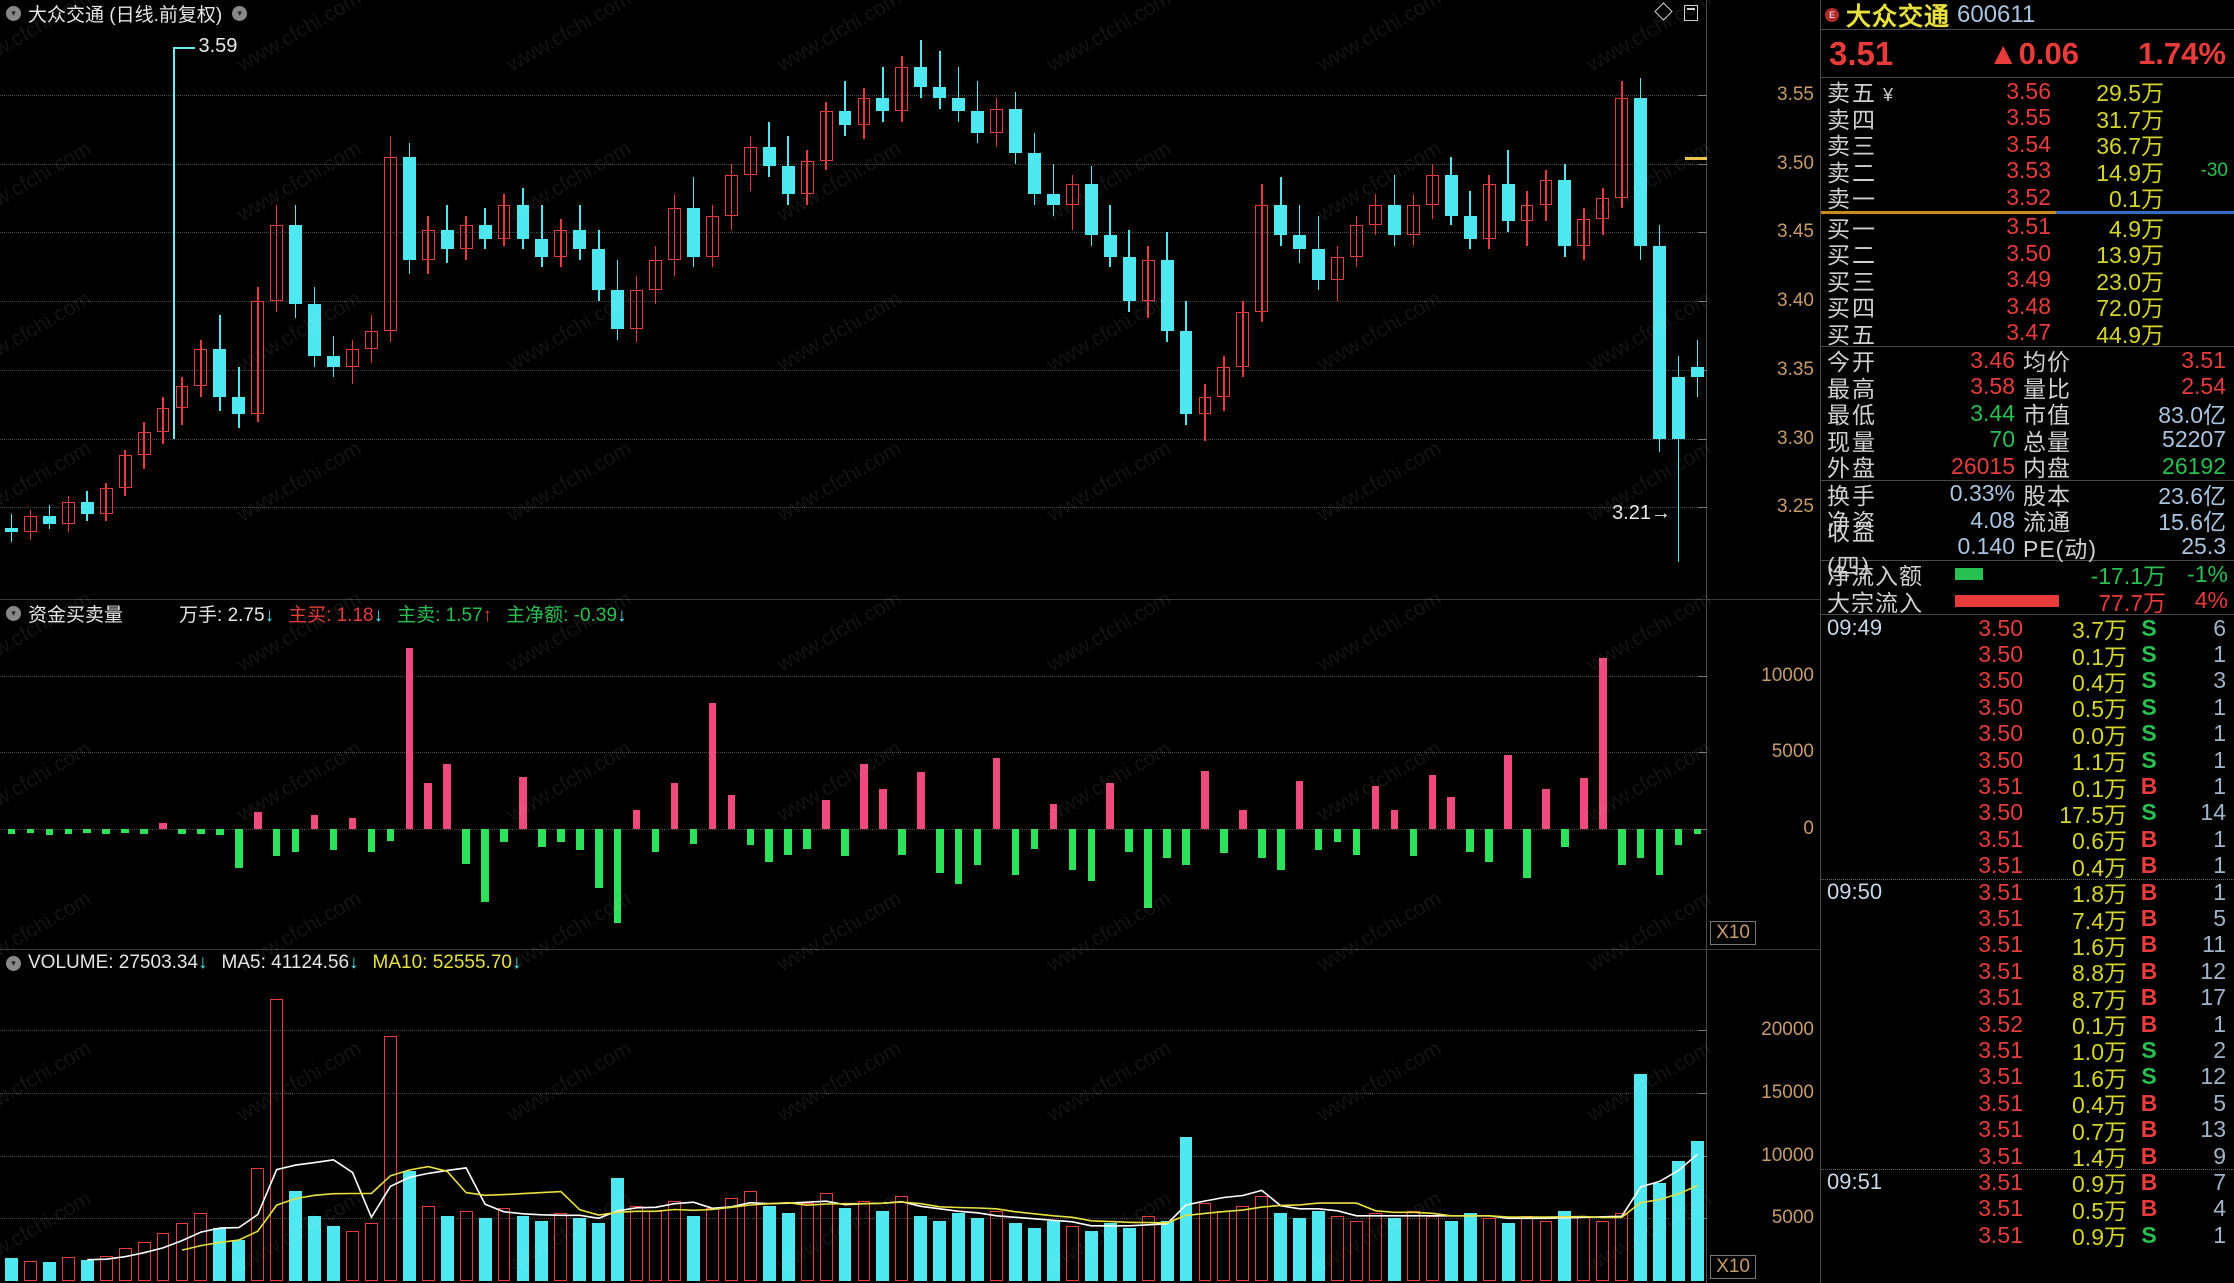 This screenshot has height=1283, width=2234. What do you see at coordinates (2027, 708) in the screenshot?
I see `tick-row: 3.50 0.5万 S 1` at bounding box center [2027, 708].